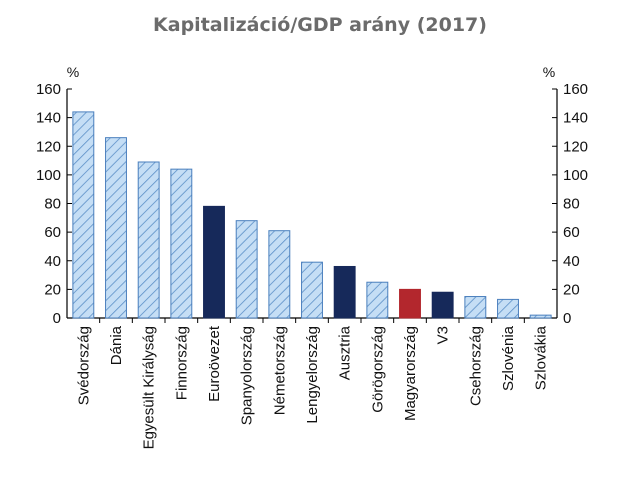 The height and width of the screenshot is (484, 640). What do you see at coordinates (279, 370) in the screenshot?
I see `x-category-label: Németország` at bounding box center [279, 370].